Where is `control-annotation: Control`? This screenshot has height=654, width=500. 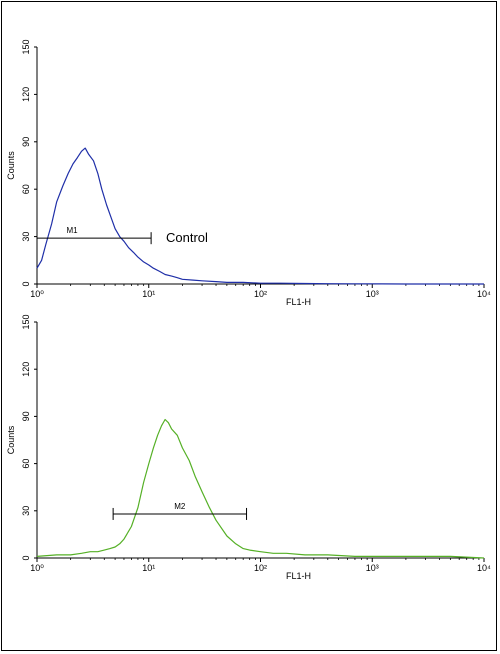
control-annotation: Control is located at coordinates (187, 237).